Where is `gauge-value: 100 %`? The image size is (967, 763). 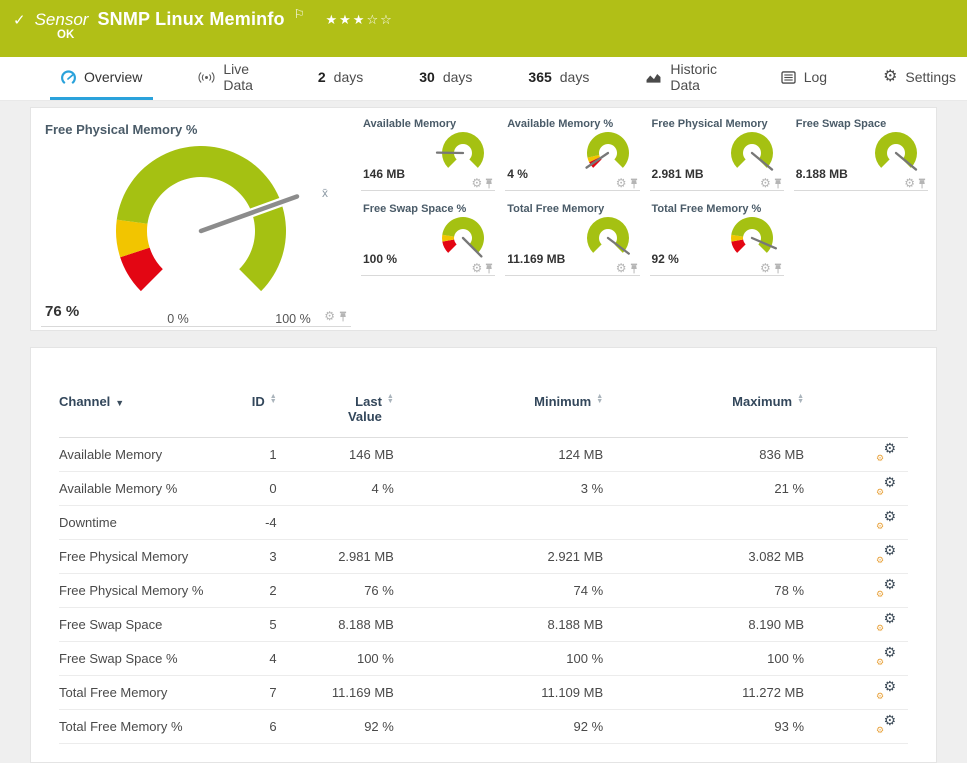 gauge-value: 100 % is located at coordinates (380, 259).